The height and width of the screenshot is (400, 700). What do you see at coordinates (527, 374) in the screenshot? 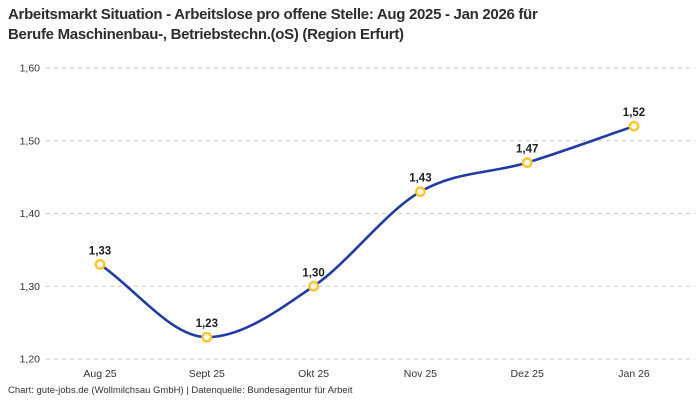
I see `x-axis-tick-label: Dez 25` at bounding box center [527, 374].